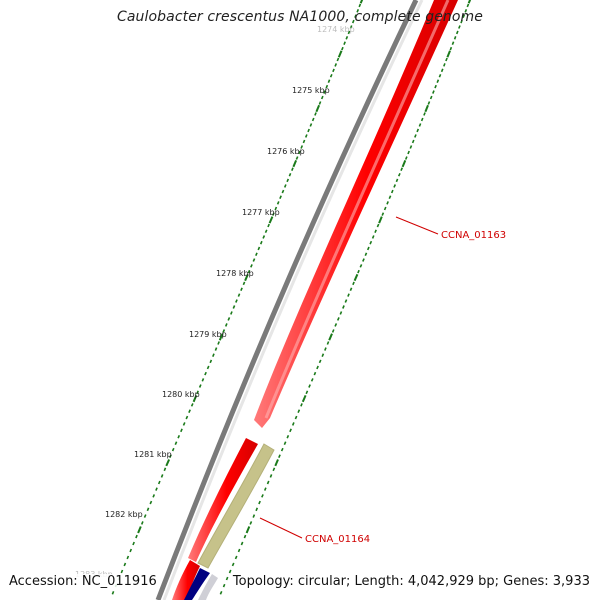 This screenshot has width=600, height=604. I want to click on tick-label: 1281 kbp, so click(153, 454).